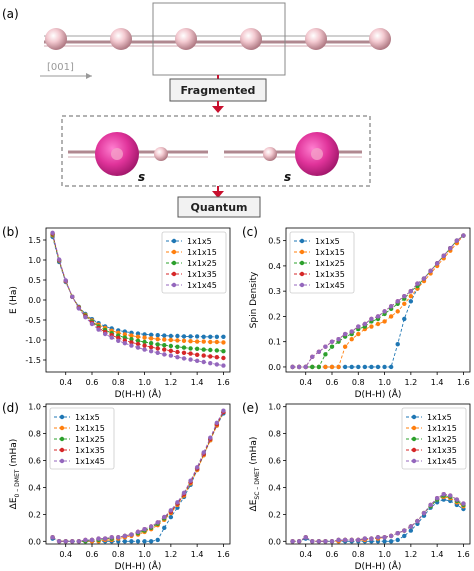 The height and width of the screenshot is (571, 474). I want to click on x-tick-label: 1.6, so click(463, 382).